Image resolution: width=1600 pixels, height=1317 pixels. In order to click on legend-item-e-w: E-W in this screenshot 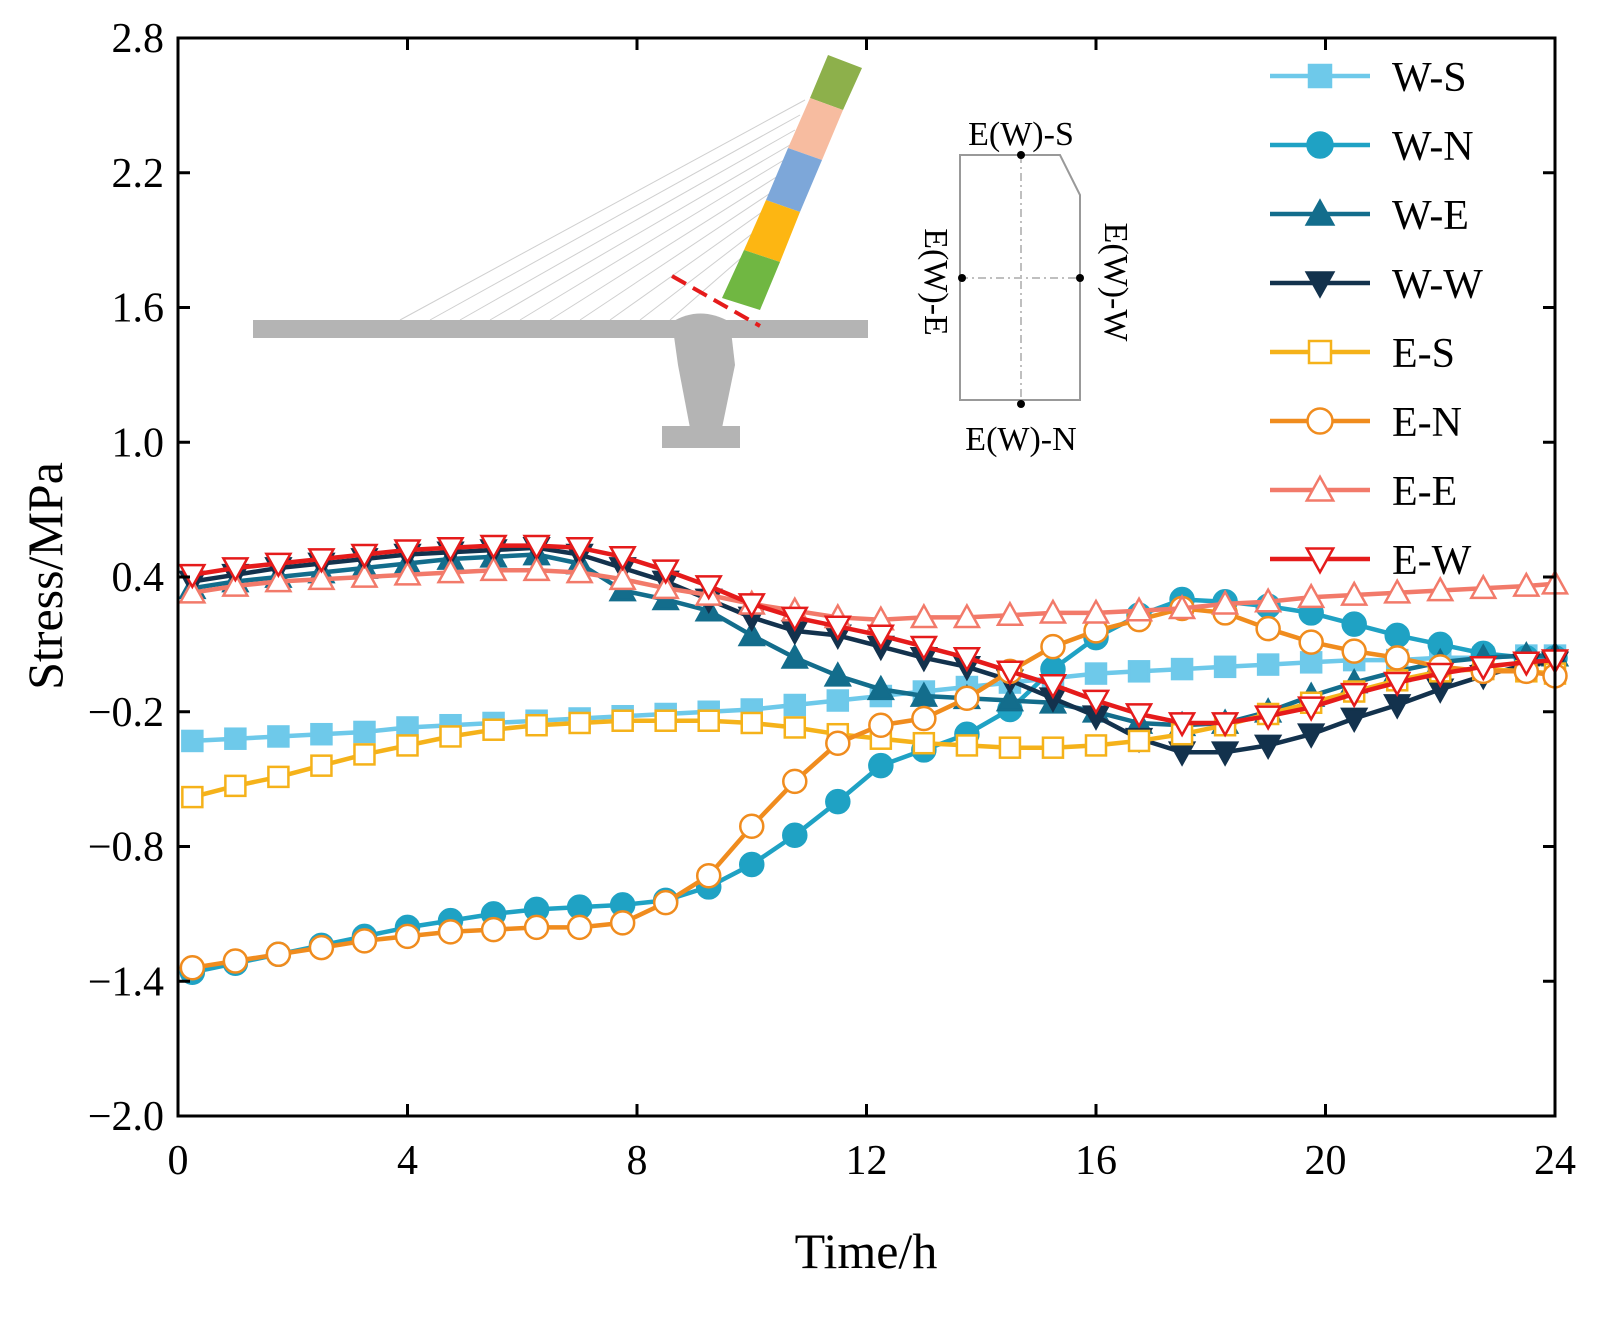, I will do `click(1371, 561)`.